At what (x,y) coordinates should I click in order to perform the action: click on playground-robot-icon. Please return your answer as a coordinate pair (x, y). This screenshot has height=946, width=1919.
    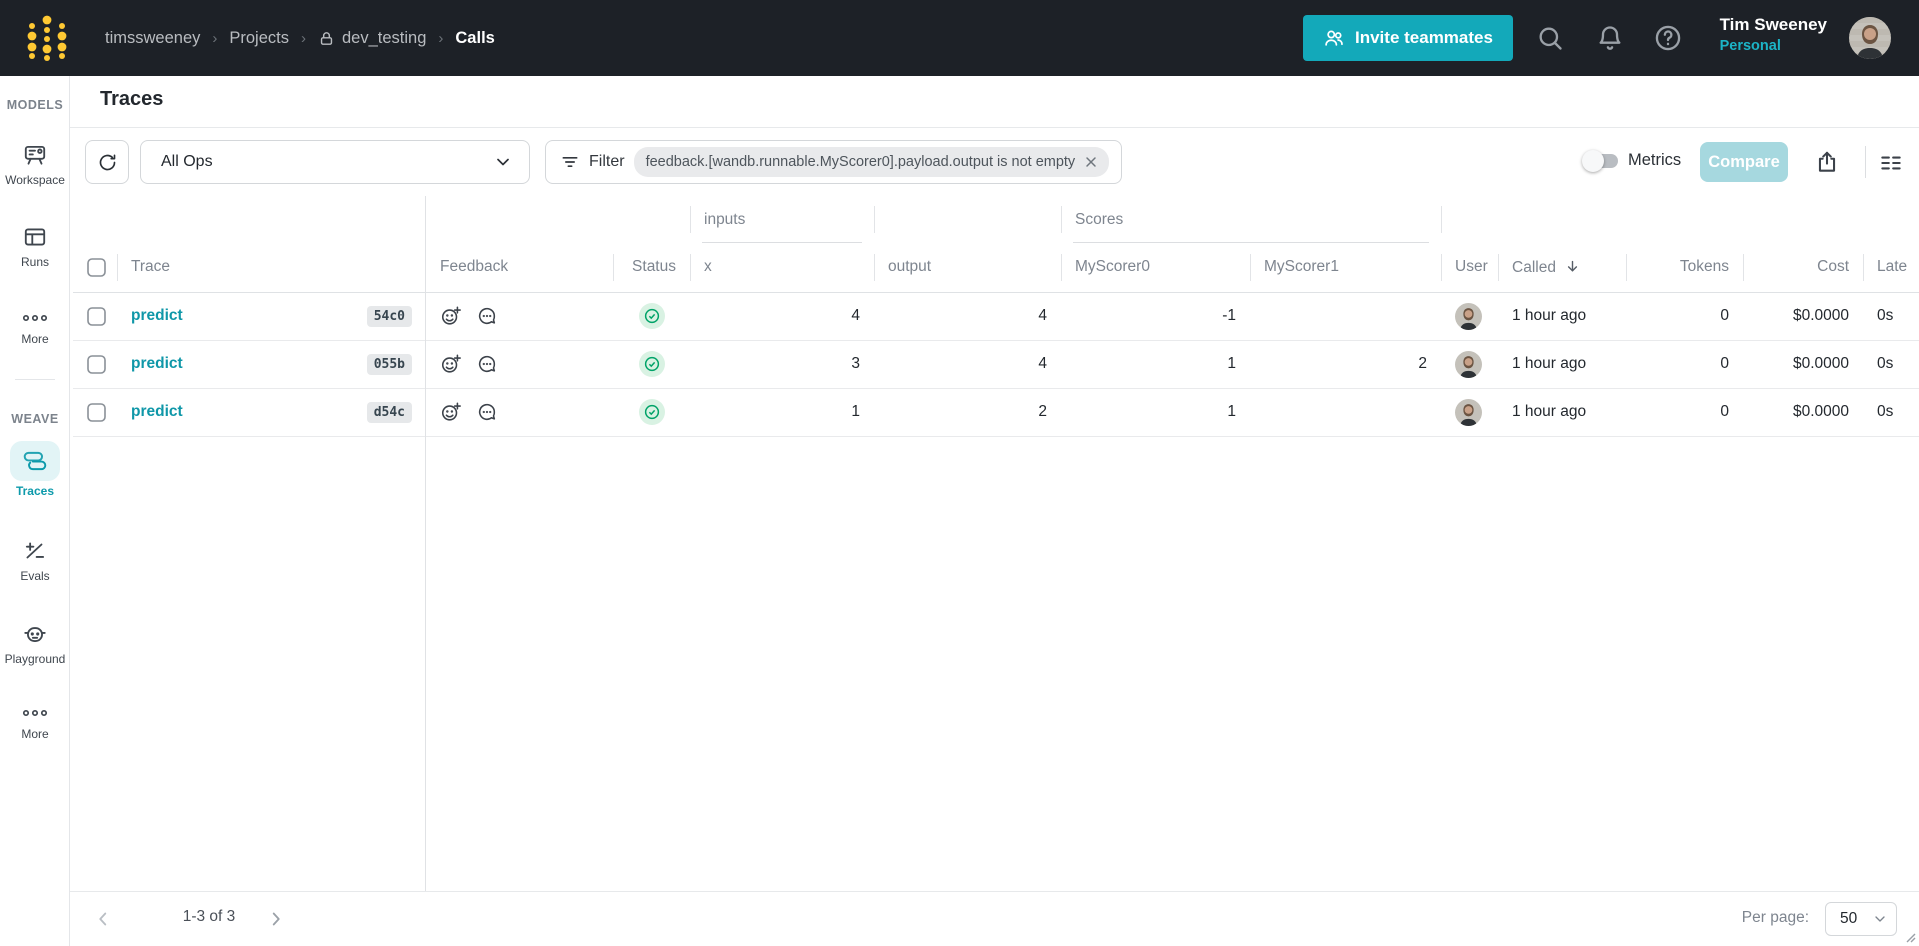
    Looking at the image, I should click on (35, 634).